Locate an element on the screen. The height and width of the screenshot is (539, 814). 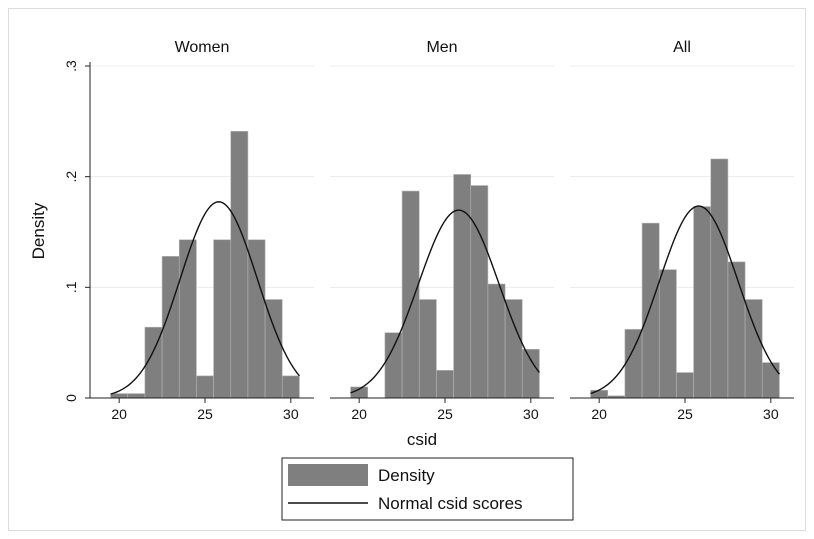
x-axis-label: csid is located at coordinates (422, 439).